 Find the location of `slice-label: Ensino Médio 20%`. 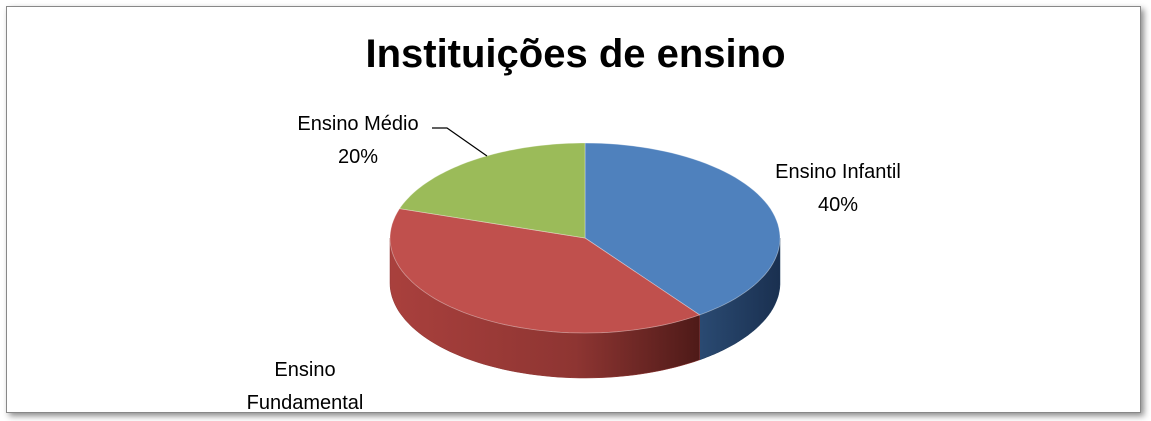

slice-label: Ensino Médio 20% is located at coordinates (358, 141).